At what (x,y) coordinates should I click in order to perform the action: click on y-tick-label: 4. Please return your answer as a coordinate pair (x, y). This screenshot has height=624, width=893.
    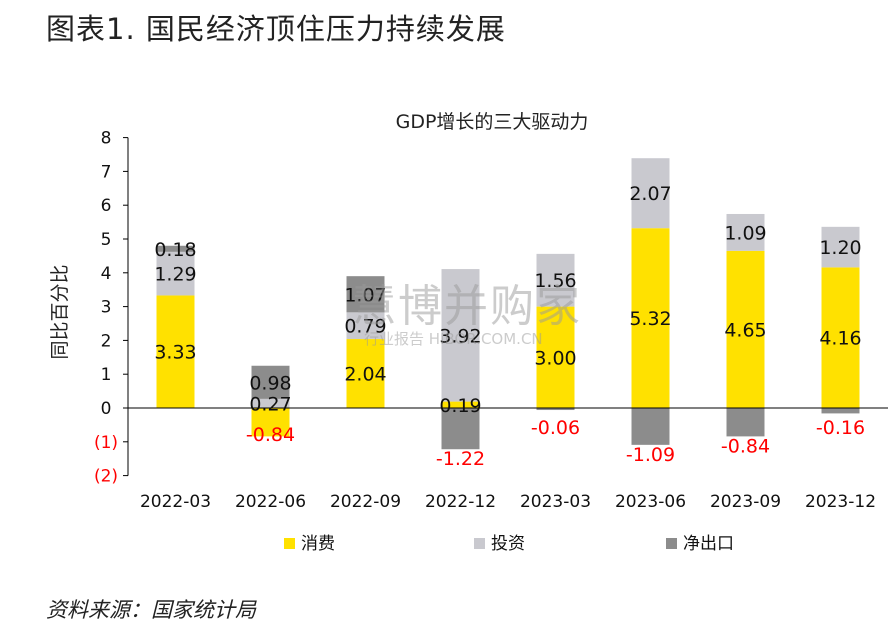
    Looking at the image, I should click on (106, 274).